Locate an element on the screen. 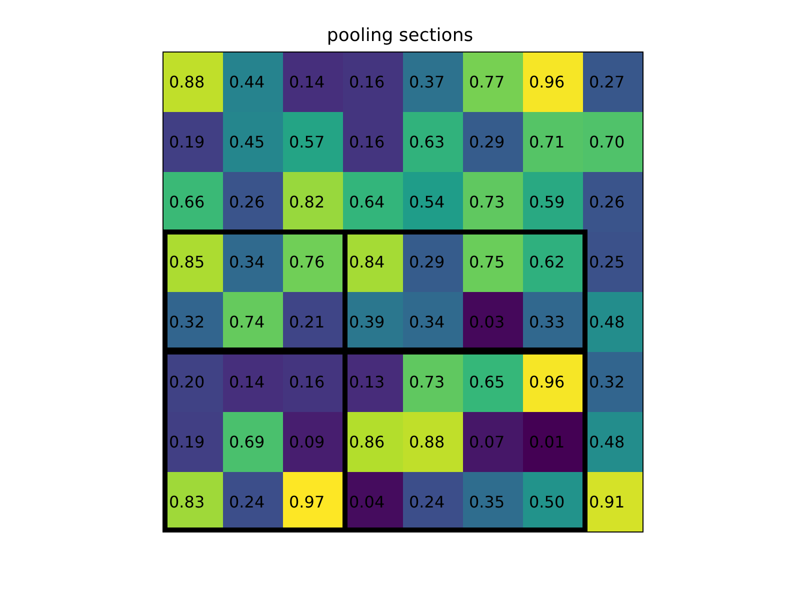  data-label: 0.65 is located at coordinates (487, 382).